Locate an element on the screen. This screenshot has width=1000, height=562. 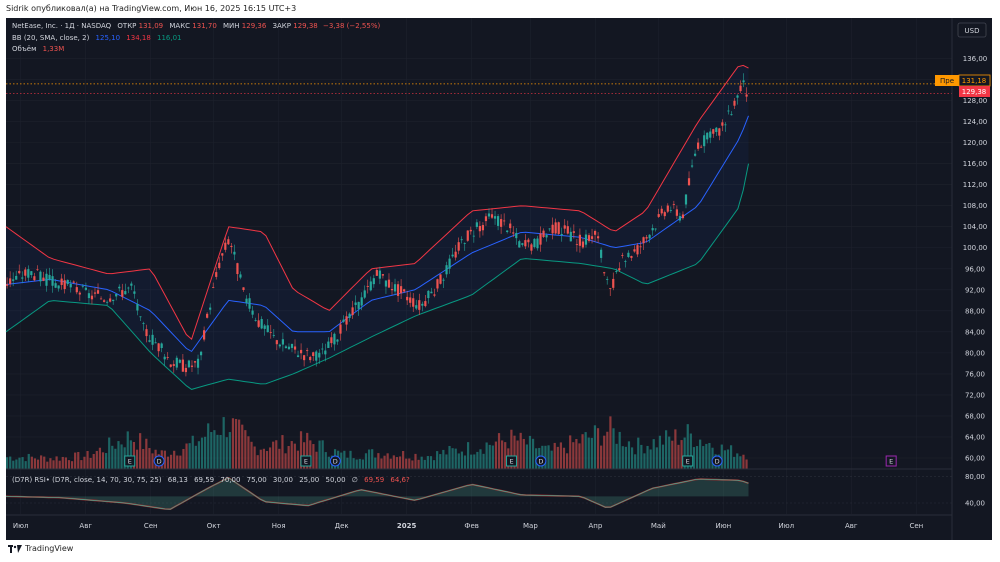
legend-high-label: МАКС is located at coordinates (179, 26).